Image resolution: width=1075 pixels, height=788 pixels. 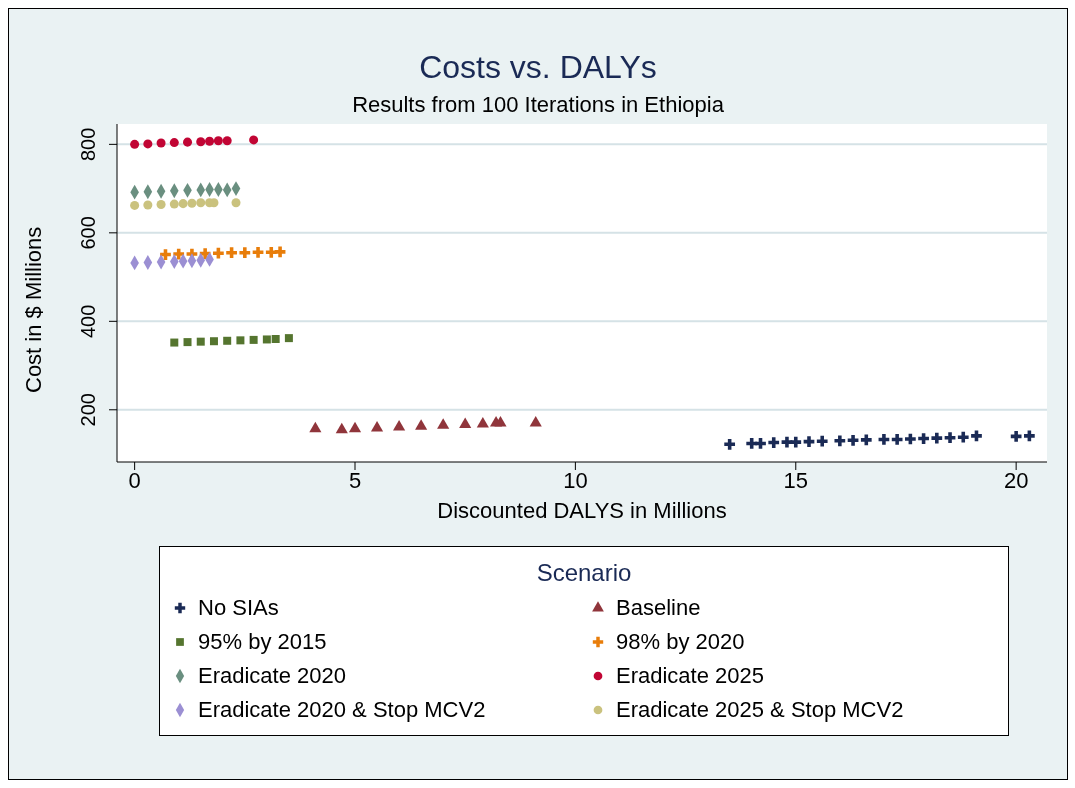 I want to click on chart-title: Costs vs. DALYs, so click(x=538, y=67).